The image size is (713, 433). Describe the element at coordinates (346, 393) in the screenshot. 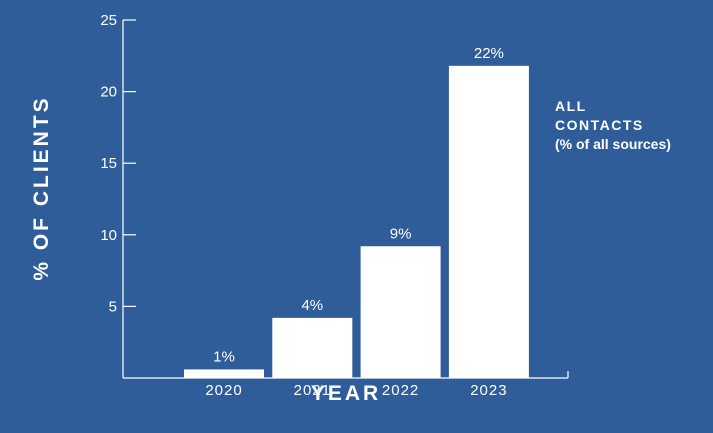

I see `x-axis-title: YEAR` at that location.